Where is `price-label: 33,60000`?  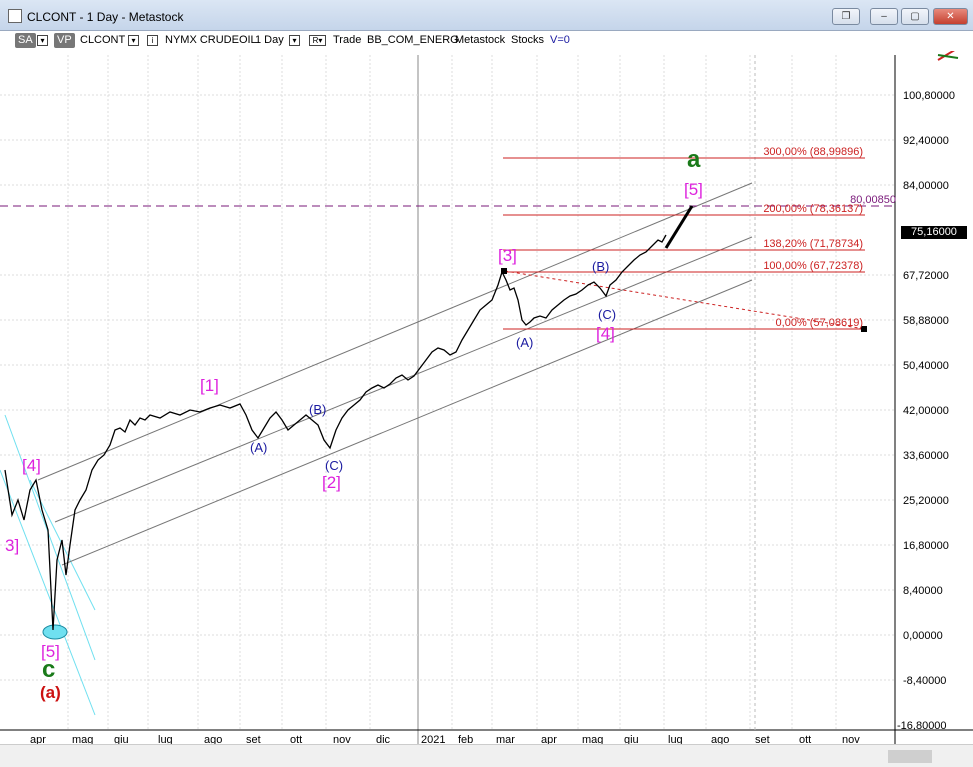 price-label: 33,60000 is located at coordinates (926, 456).